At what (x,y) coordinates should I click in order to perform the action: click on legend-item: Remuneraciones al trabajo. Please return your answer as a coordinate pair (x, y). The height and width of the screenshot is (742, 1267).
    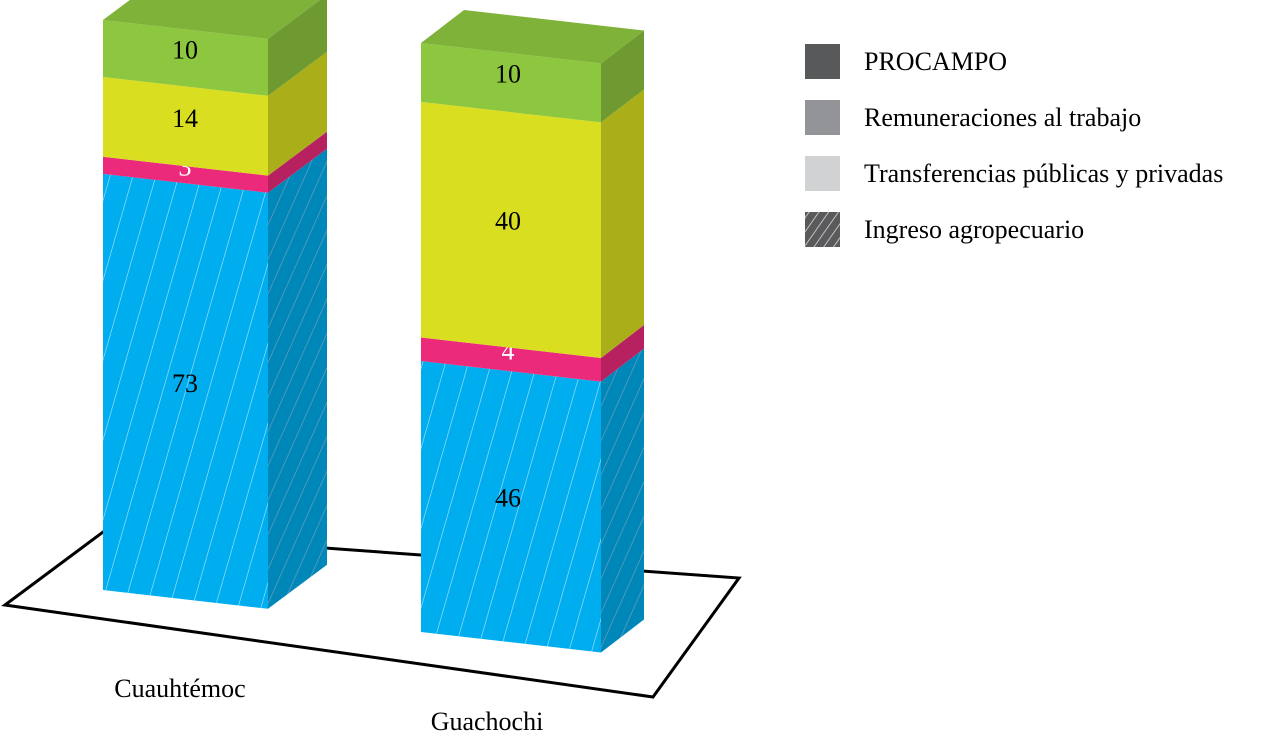
    Looking at the image, I should click on (973, 117).